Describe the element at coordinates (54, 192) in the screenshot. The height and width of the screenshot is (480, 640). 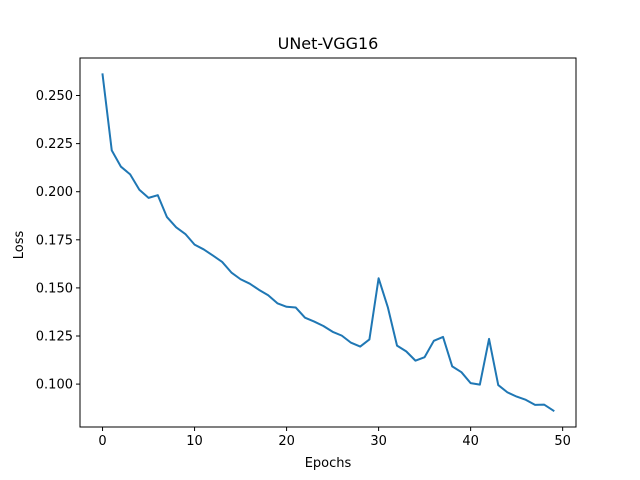
I see `y-tick-label: 0.200` at that location.